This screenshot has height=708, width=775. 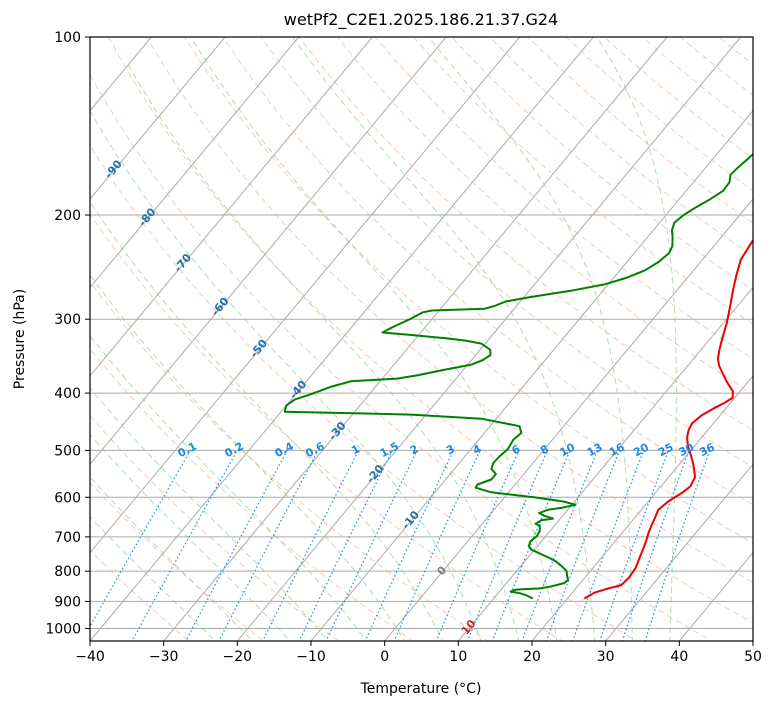 What do you see at coordinates (679, 657) in the screenshot?
I see `x-tick-label: 40` at bounding box center [679, 657].